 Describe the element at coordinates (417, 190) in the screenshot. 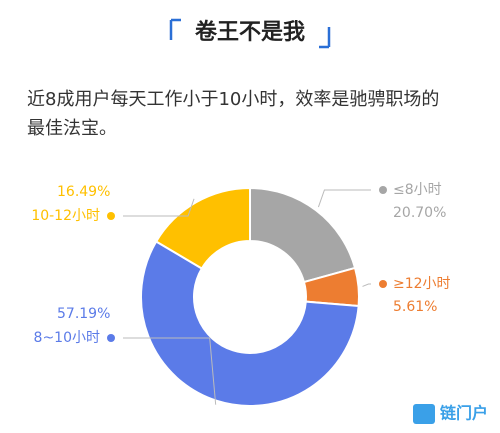

I see `legend-label: ≤8小时` at that location.